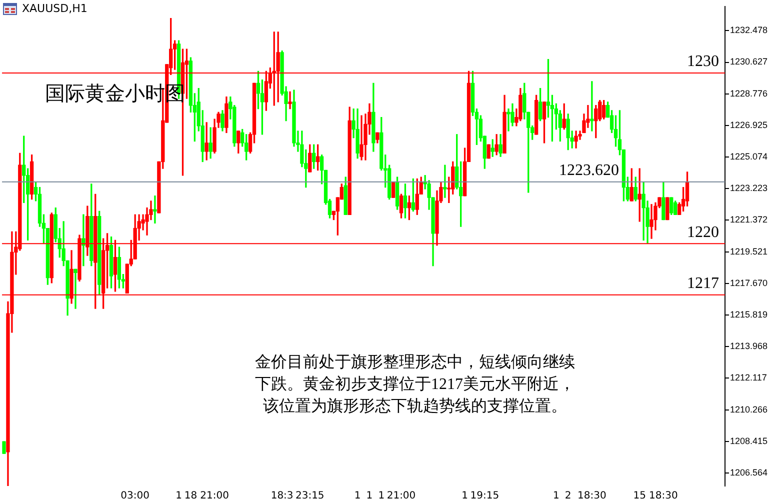 The image size is (774, 504). Describe the element at coordinates (703, 283) in the screenshot. I see `ref-line-label: 1217` at that location.